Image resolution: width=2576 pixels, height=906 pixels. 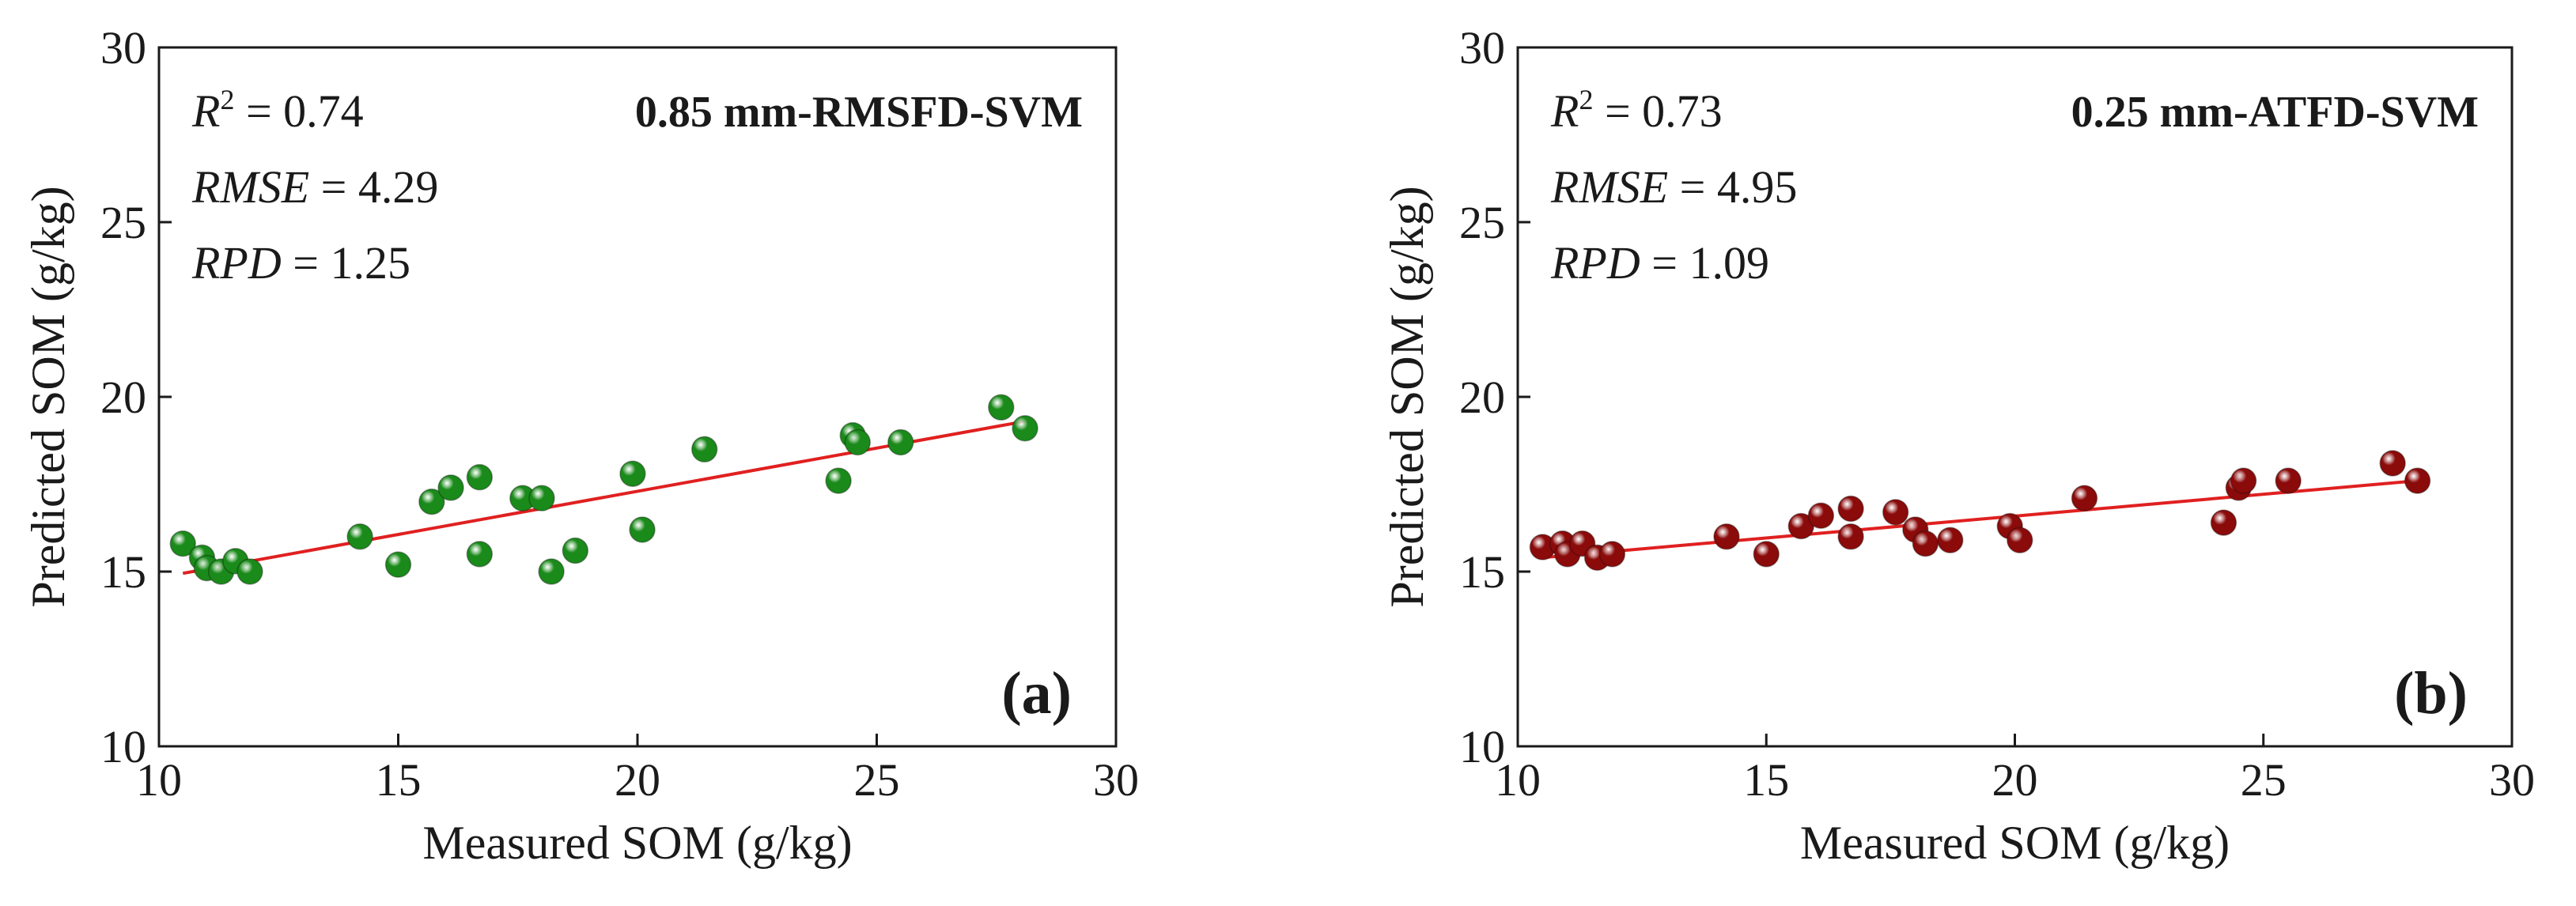 I want to click on model-title: 0.85 mm-RMSFD-SVM, so click(x=859, y=112).